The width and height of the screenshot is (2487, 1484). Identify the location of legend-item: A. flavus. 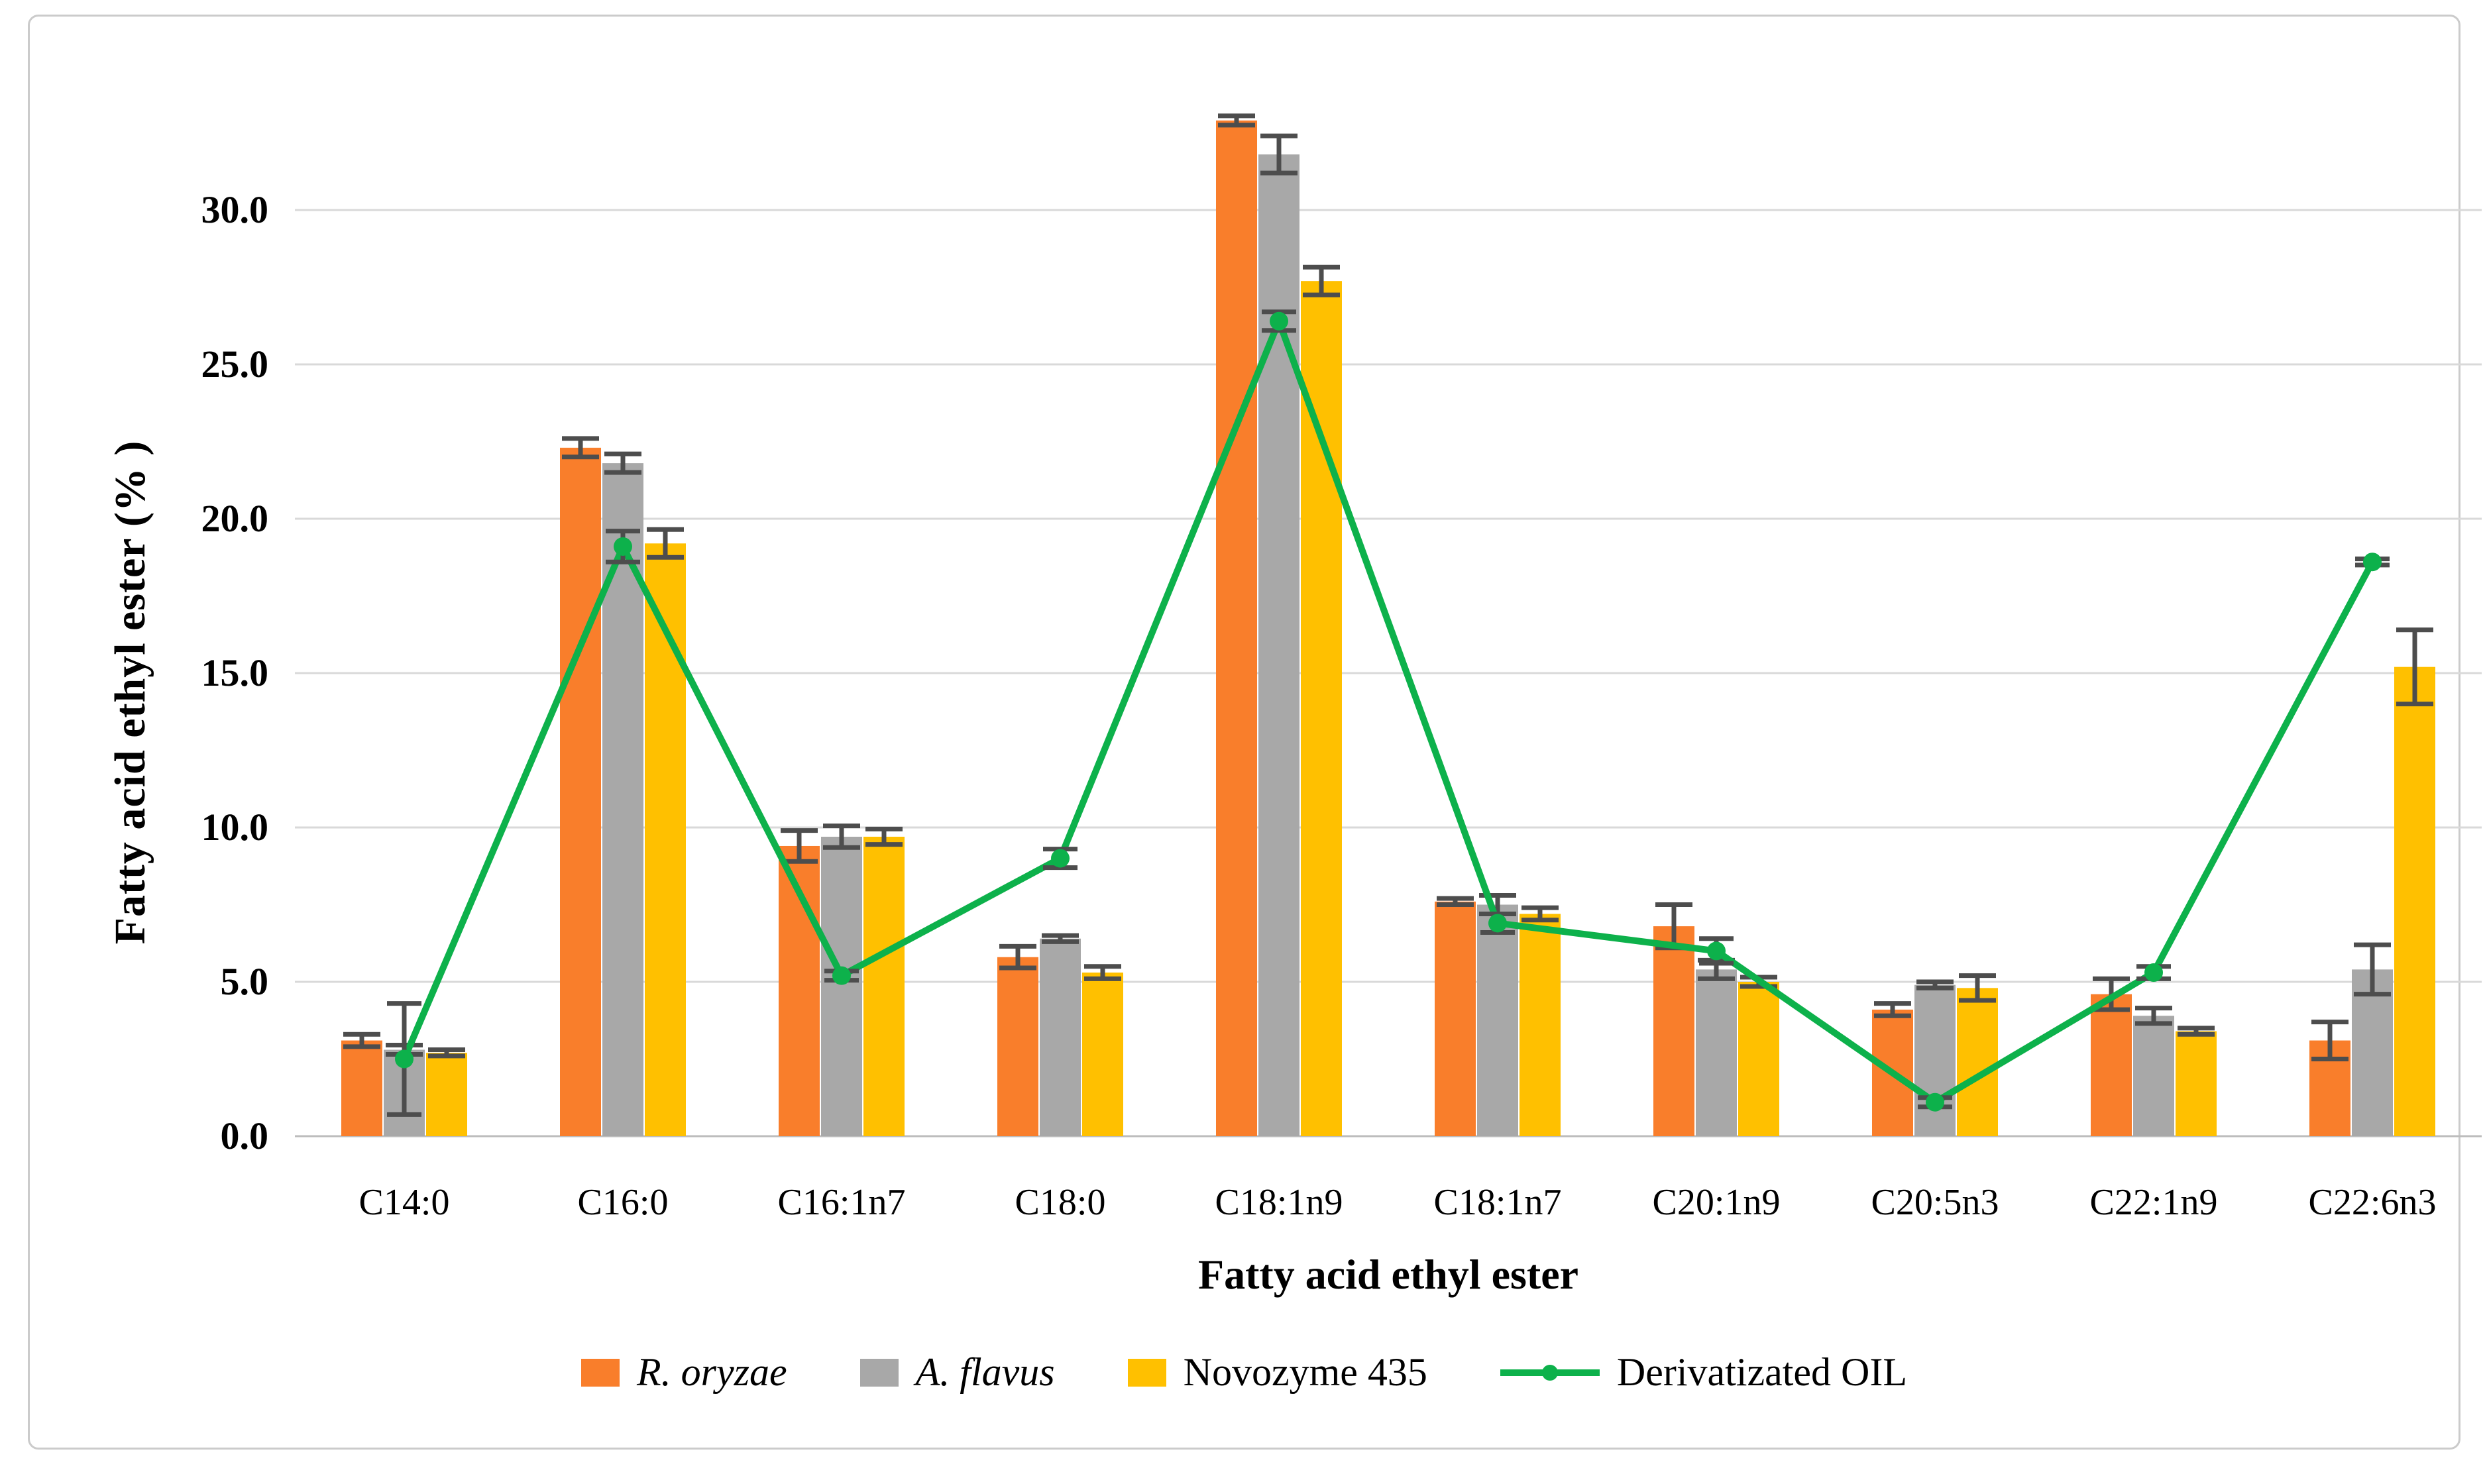
(957, 1373).